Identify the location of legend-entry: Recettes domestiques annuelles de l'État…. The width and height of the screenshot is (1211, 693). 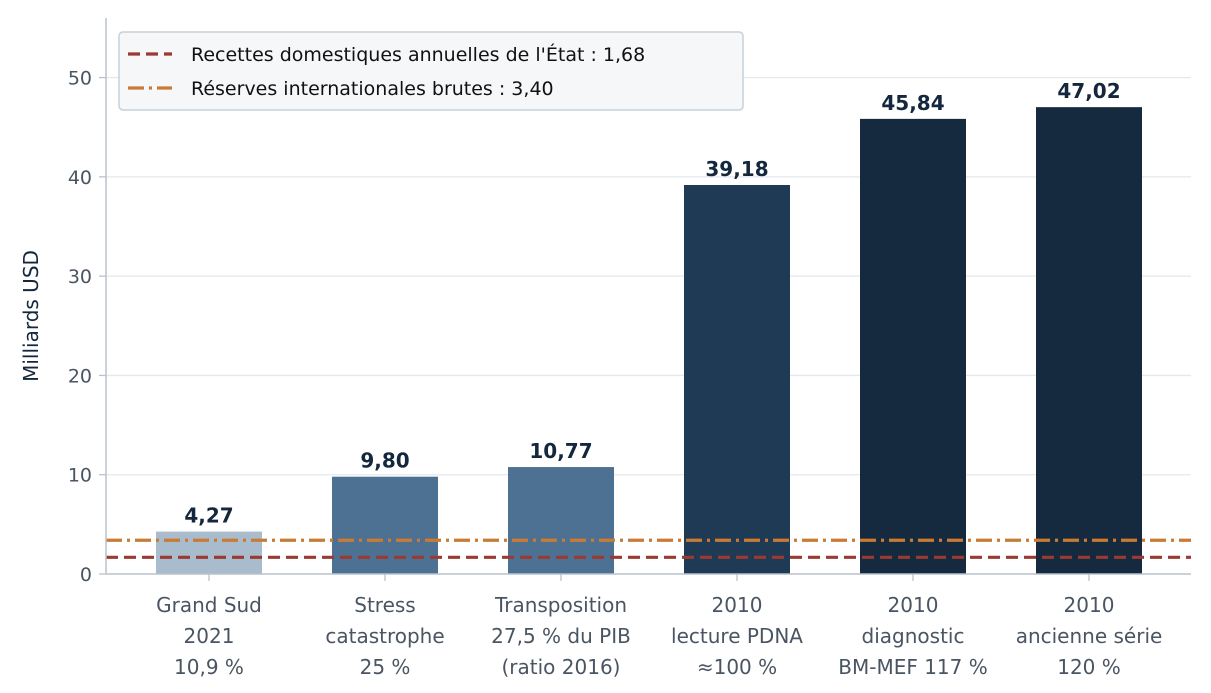
(418, 54).